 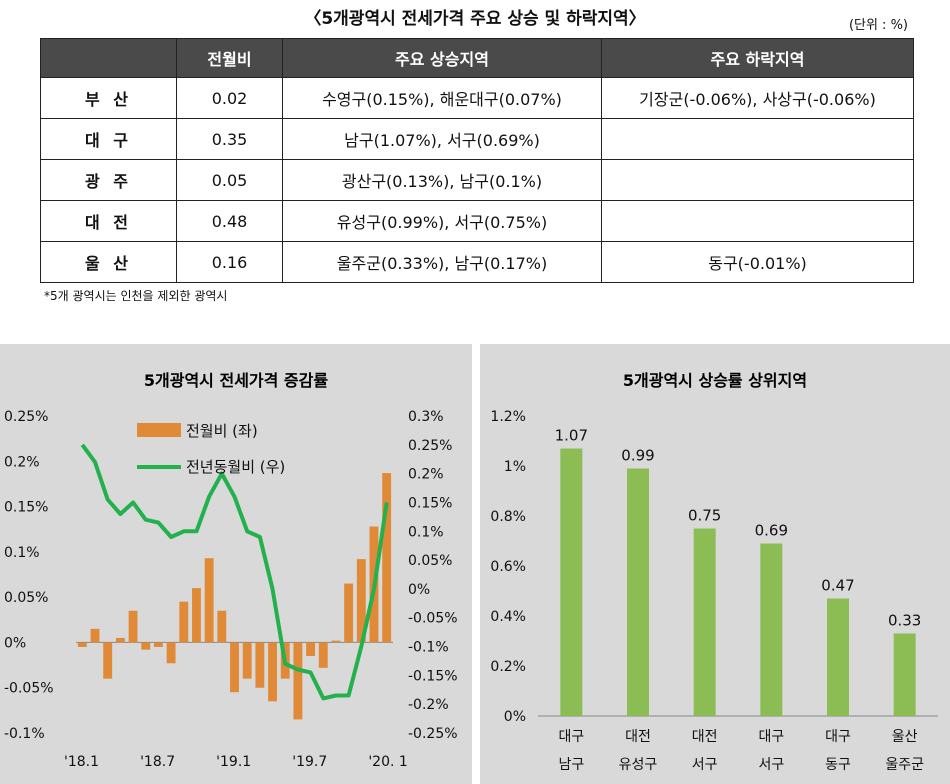 I want to click on header-fall: 주요 하락지역, so click(x=757, y=58).